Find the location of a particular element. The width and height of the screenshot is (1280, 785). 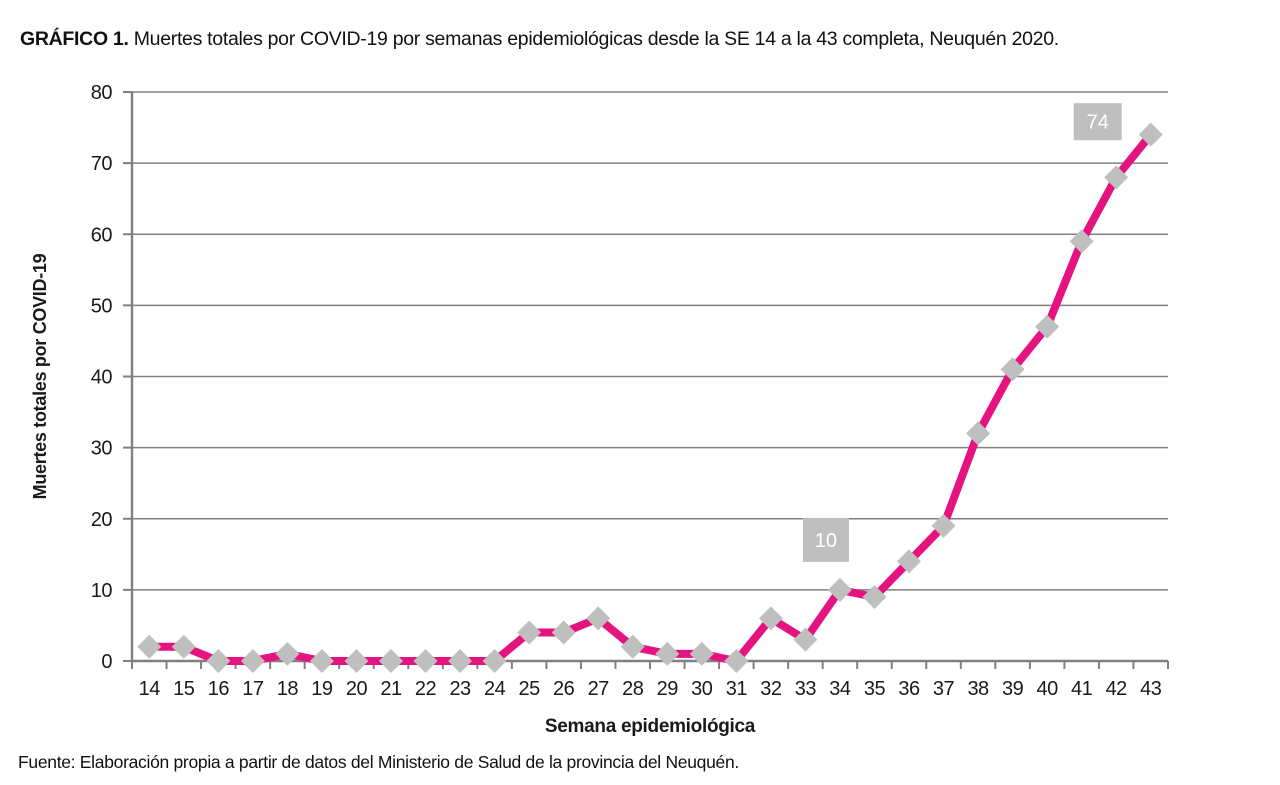

y-tick-label: 80 is located at coordinates (102, 93).